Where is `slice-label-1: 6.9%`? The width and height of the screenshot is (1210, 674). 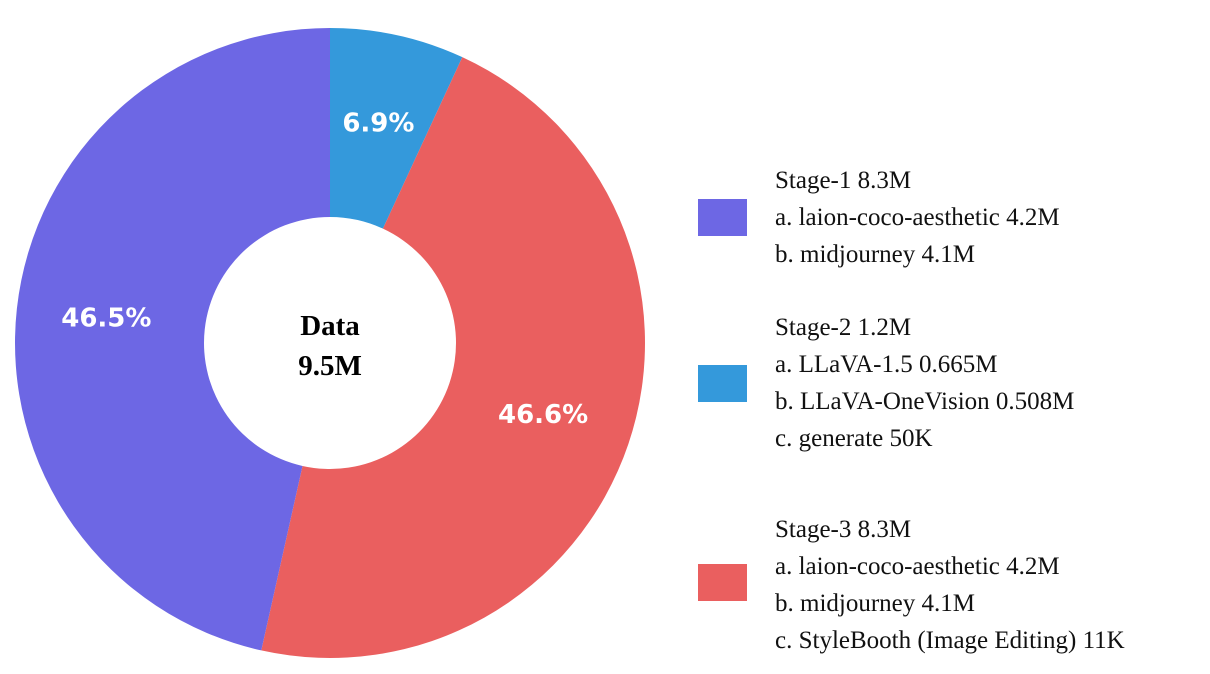
slice-label-1: 6.9% is located at coordinates (378, 123).